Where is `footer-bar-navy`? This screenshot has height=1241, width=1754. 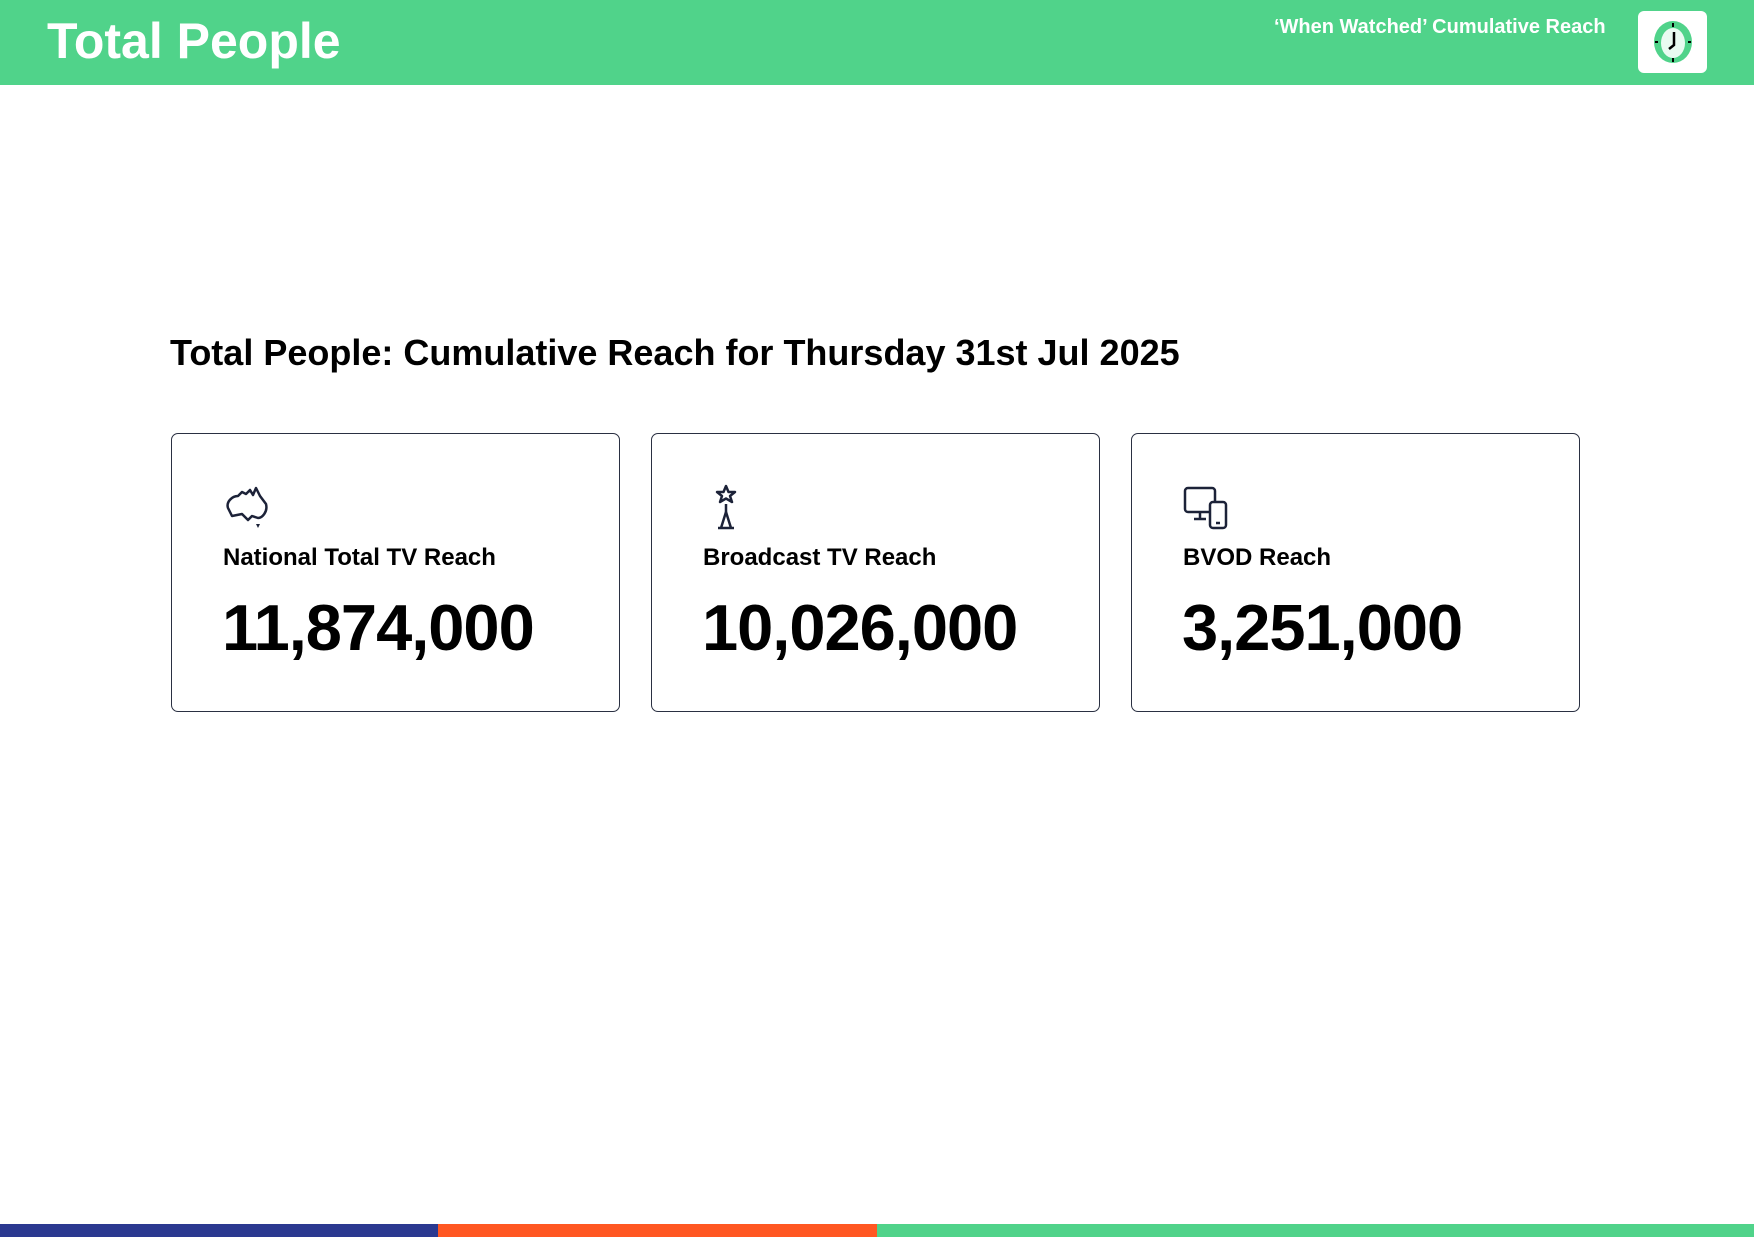
footer-bar-navy is located at coordinates (219, 1230).